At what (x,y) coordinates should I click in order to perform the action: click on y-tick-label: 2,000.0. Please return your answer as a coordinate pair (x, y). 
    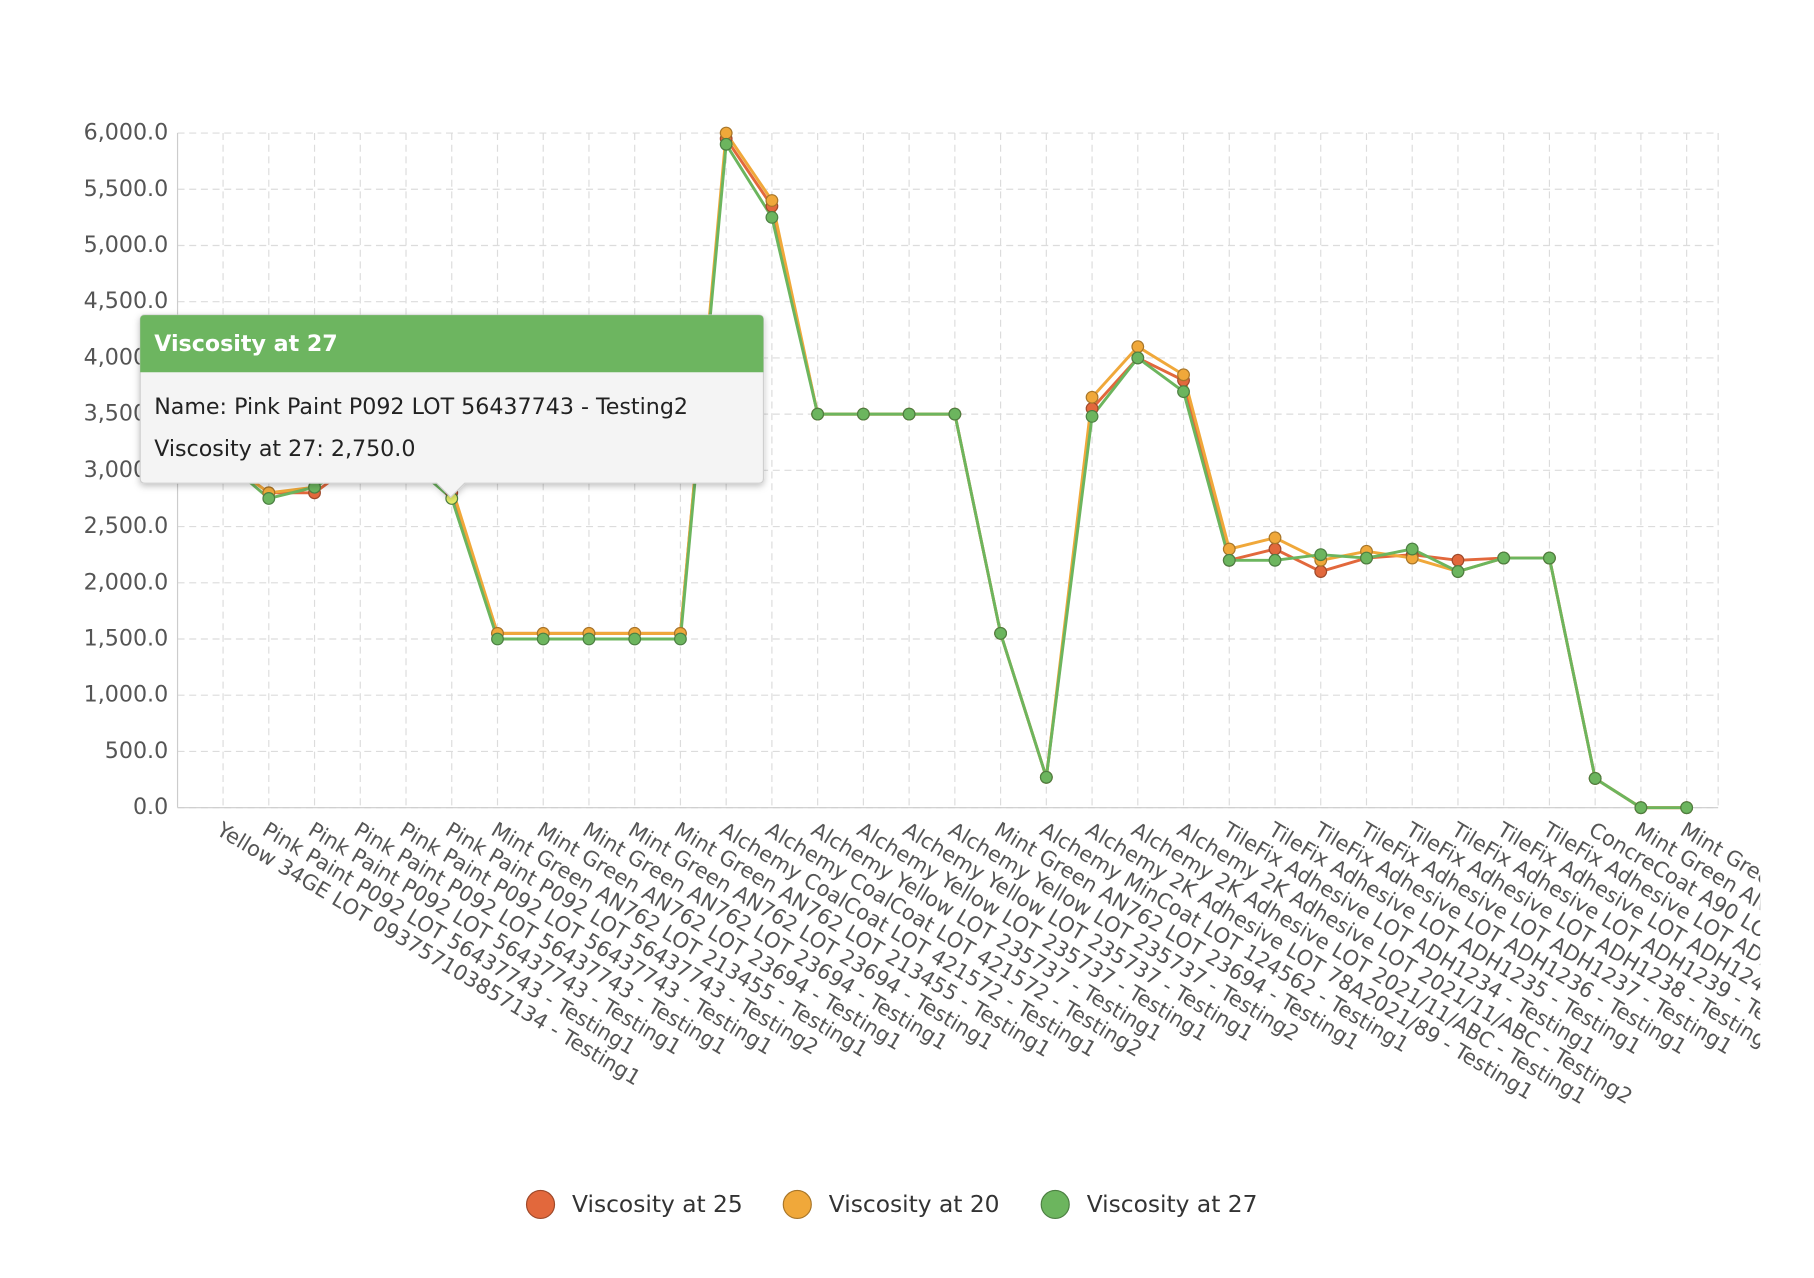
    Looking at the image, I should click on (126, 582).